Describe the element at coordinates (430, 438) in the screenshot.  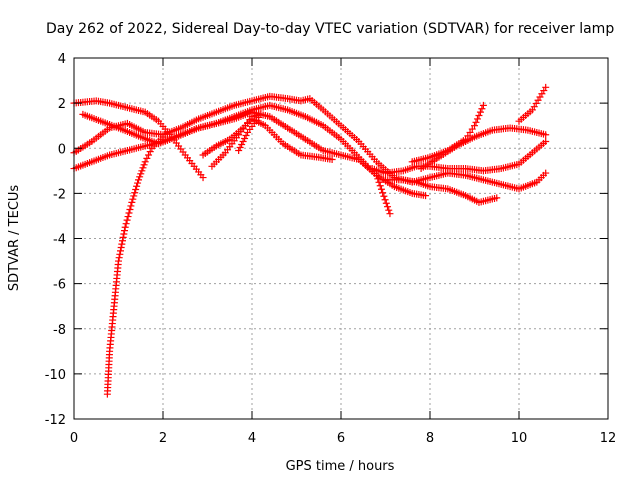
I see `x-tick-label: 8` at that location.